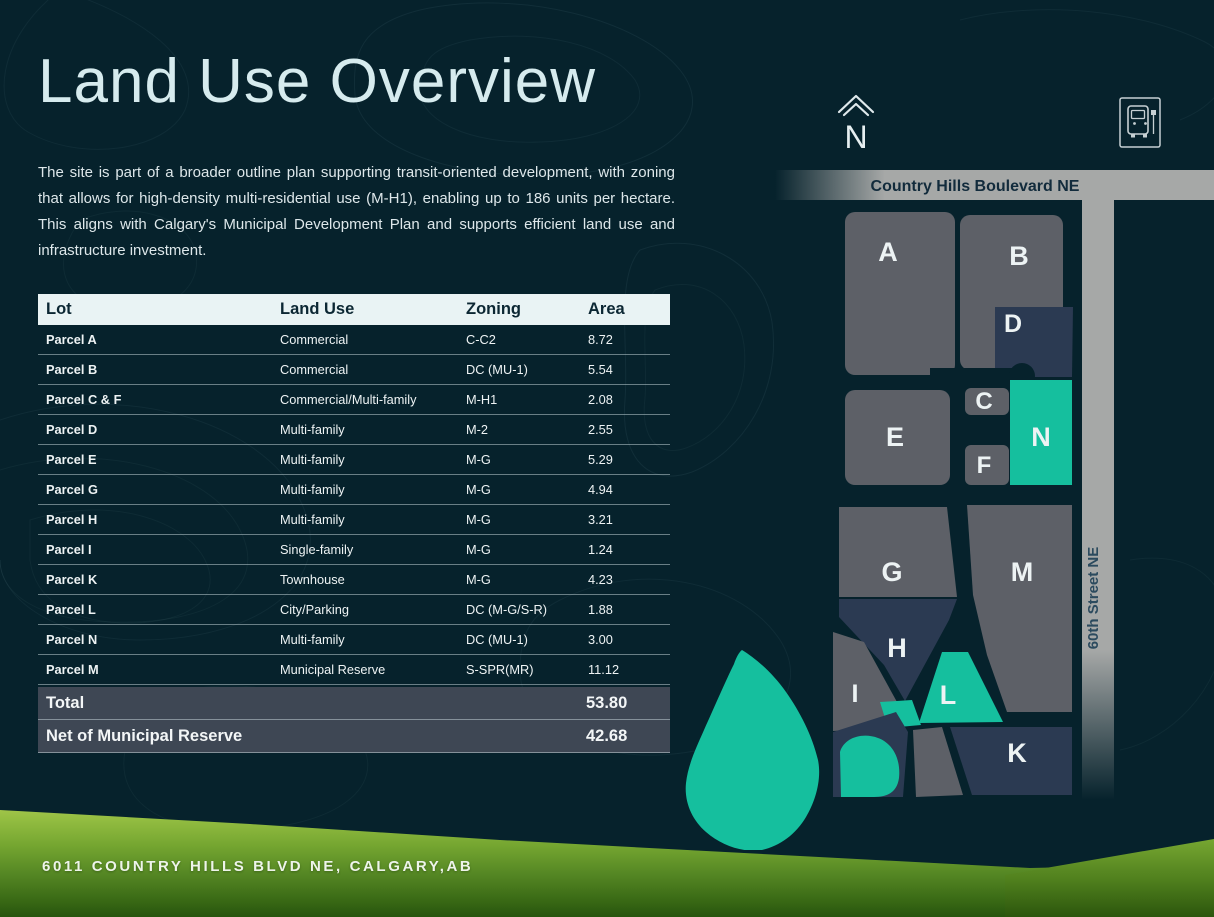 The width and height of the screenshot is (1214, 917). Describe the element at coordinates (354, 309) in the screenshot. I see `table-header: Lot Land Use Zoning Area` at that location.